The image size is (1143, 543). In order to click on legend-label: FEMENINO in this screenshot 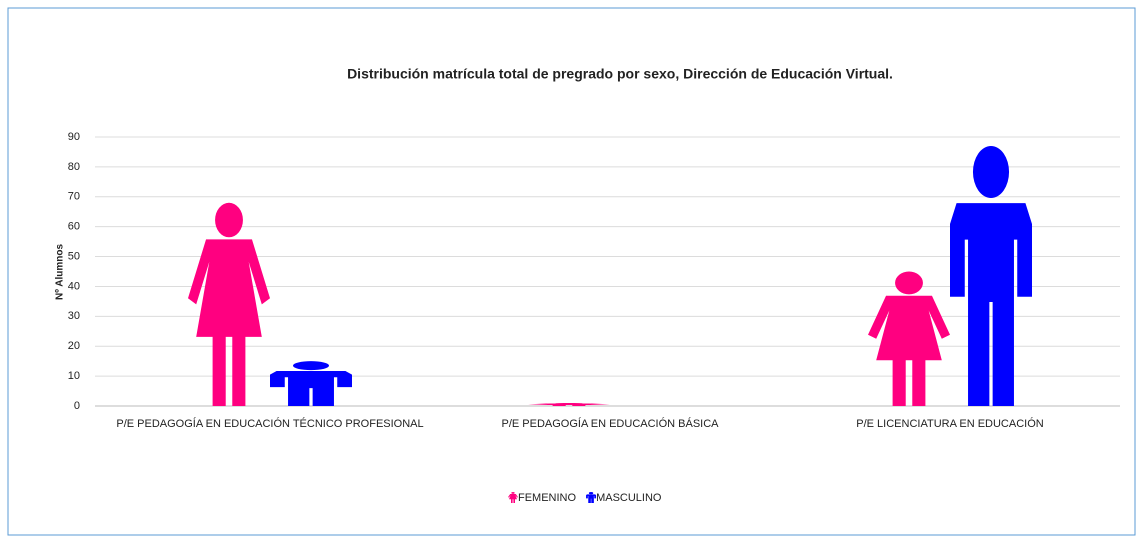, I will do `click(547, 498)`.